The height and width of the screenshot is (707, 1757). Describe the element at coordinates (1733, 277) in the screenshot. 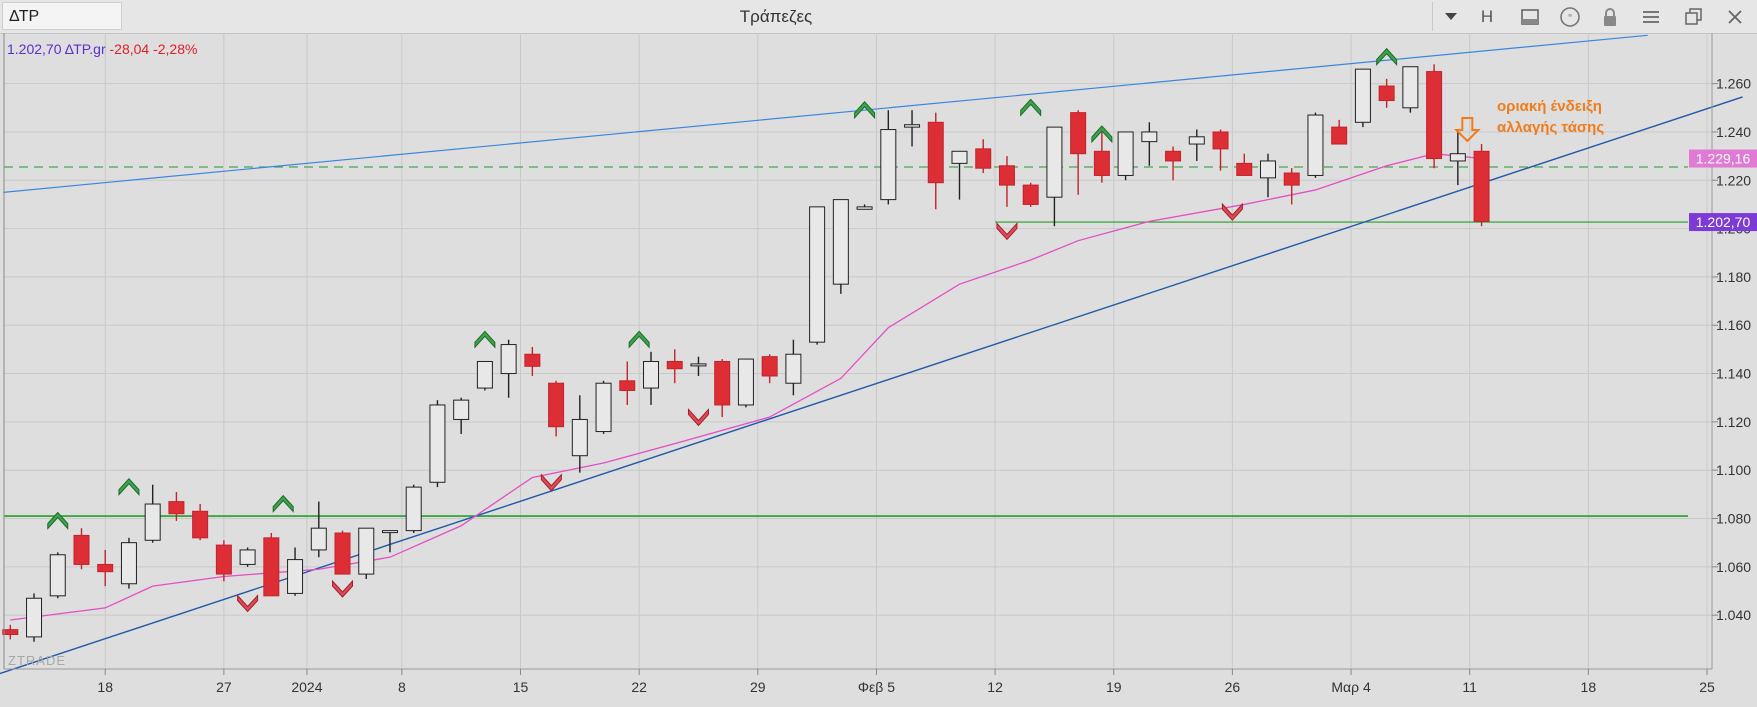

I see `y-tick-label: 1.180` at that location.